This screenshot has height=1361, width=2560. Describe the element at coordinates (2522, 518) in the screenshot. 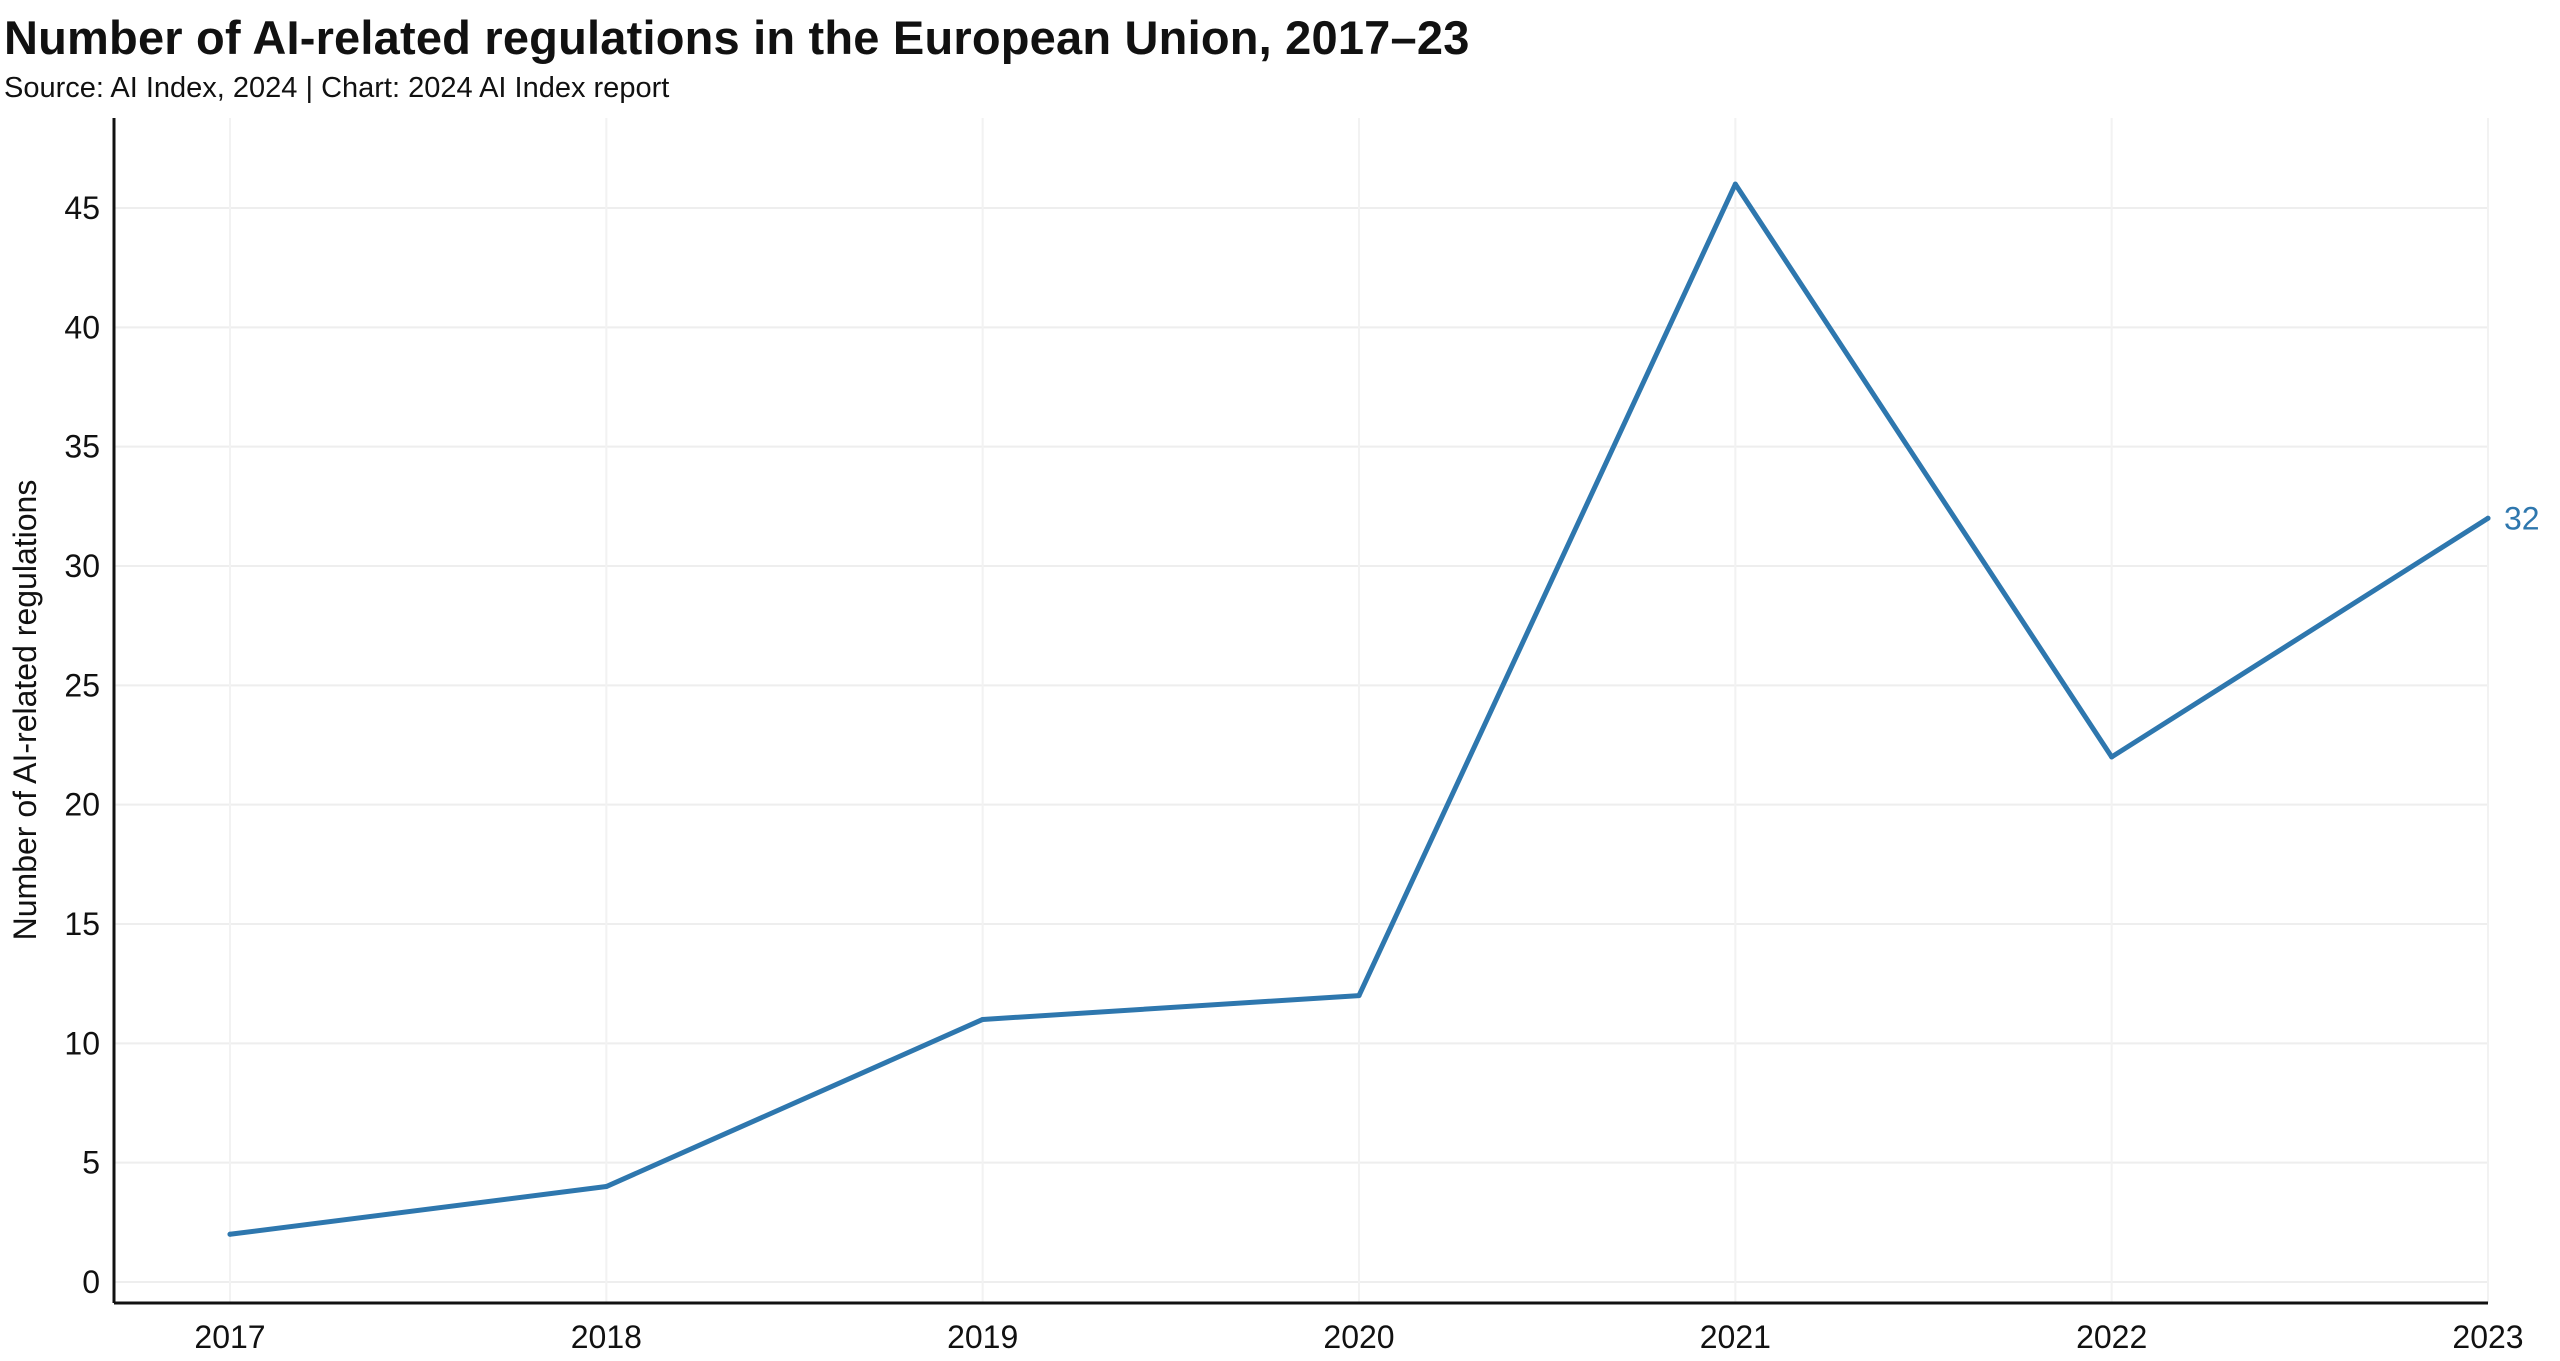

I see `end-value-label: 32` at that location.